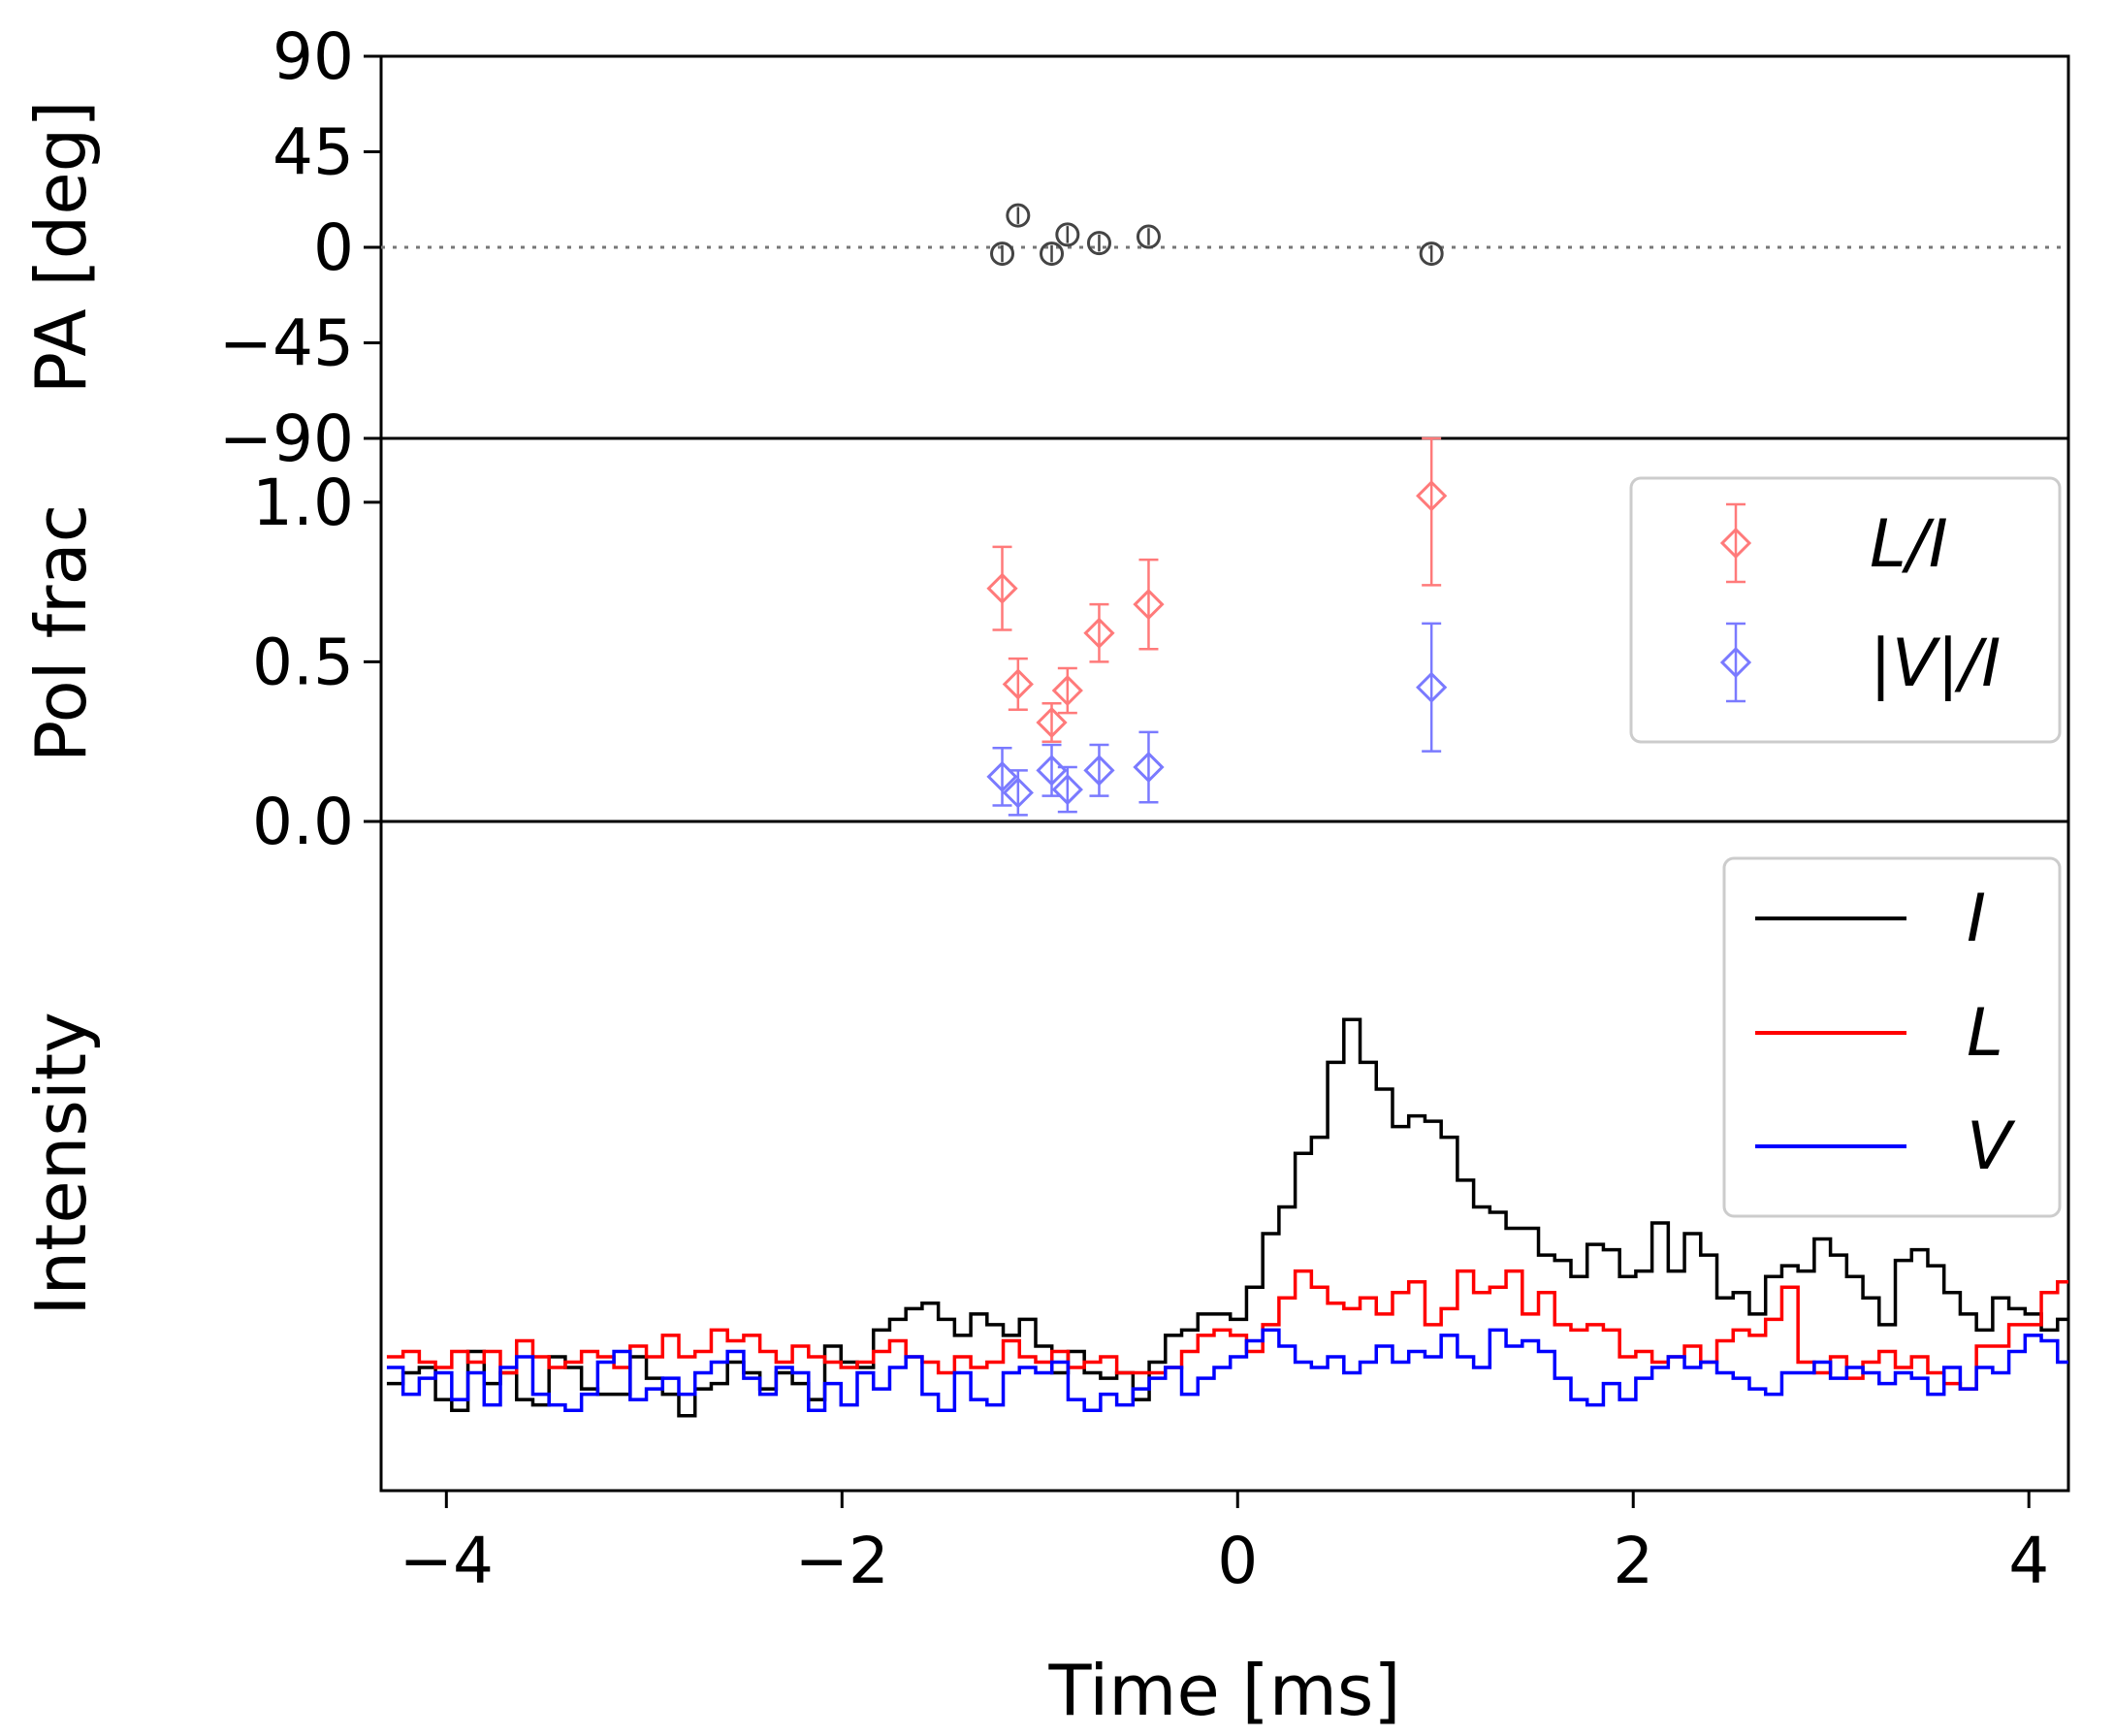 The image size is (2114, 1736). Describe the element at coordinates (61, 1163) in the screenshot. I see `intensity-ylabel: Intensity` at that location.